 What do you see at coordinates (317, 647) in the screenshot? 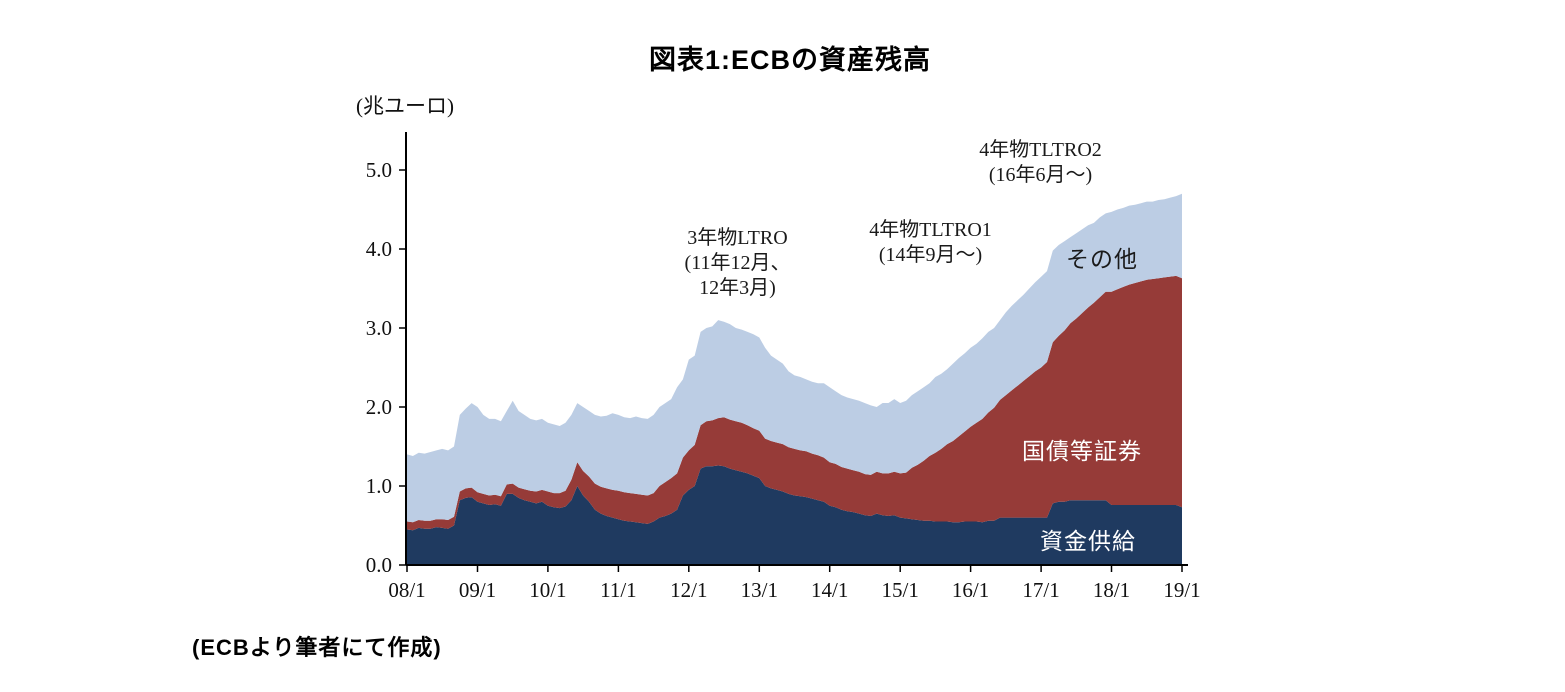
I see `source-note: (ECBより筆者にて作成)` at bounding box center [317, 647].